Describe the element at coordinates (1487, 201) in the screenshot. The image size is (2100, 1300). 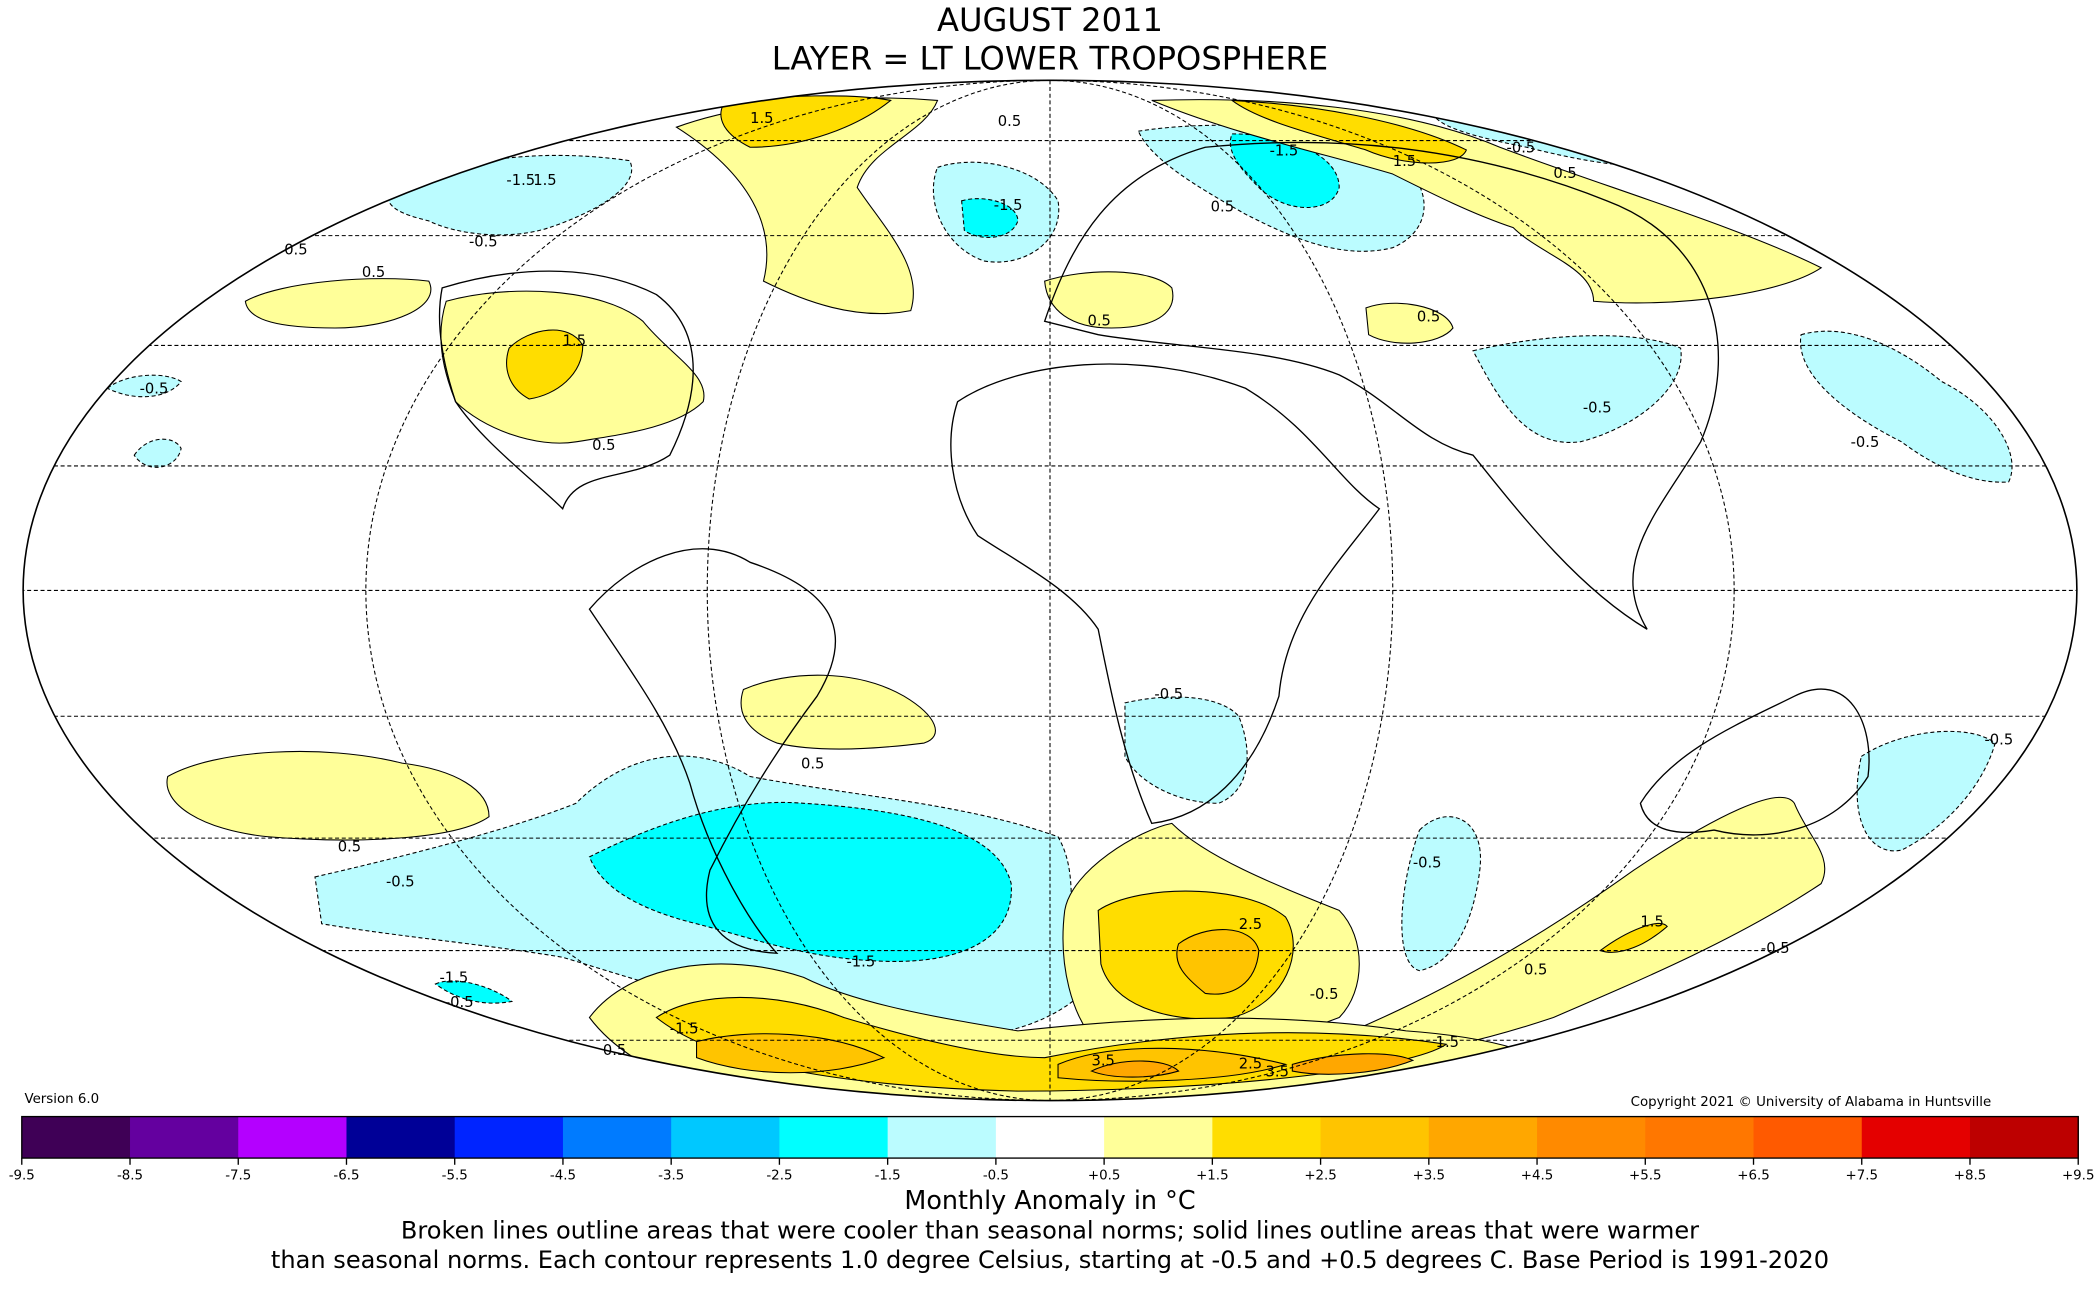
I see `warm-region-siberia` at that location.